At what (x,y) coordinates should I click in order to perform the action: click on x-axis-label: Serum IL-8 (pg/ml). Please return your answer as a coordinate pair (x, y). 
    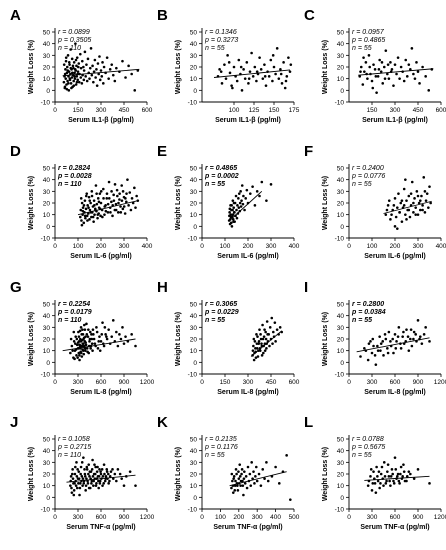
    Looking at the image, I should click on (247, 392).